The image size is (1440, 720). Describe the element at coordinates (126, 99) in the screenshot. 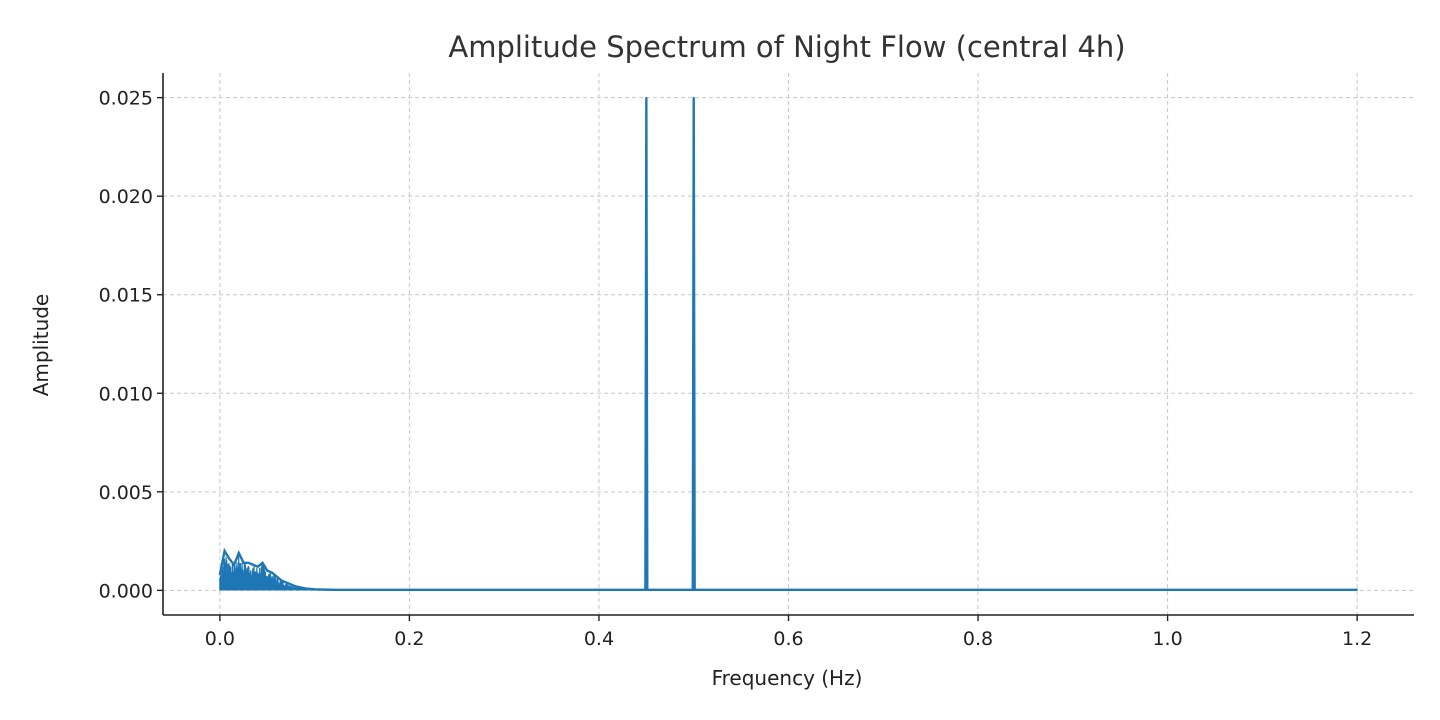

I see `y-tick-label: 0.025` at that location.